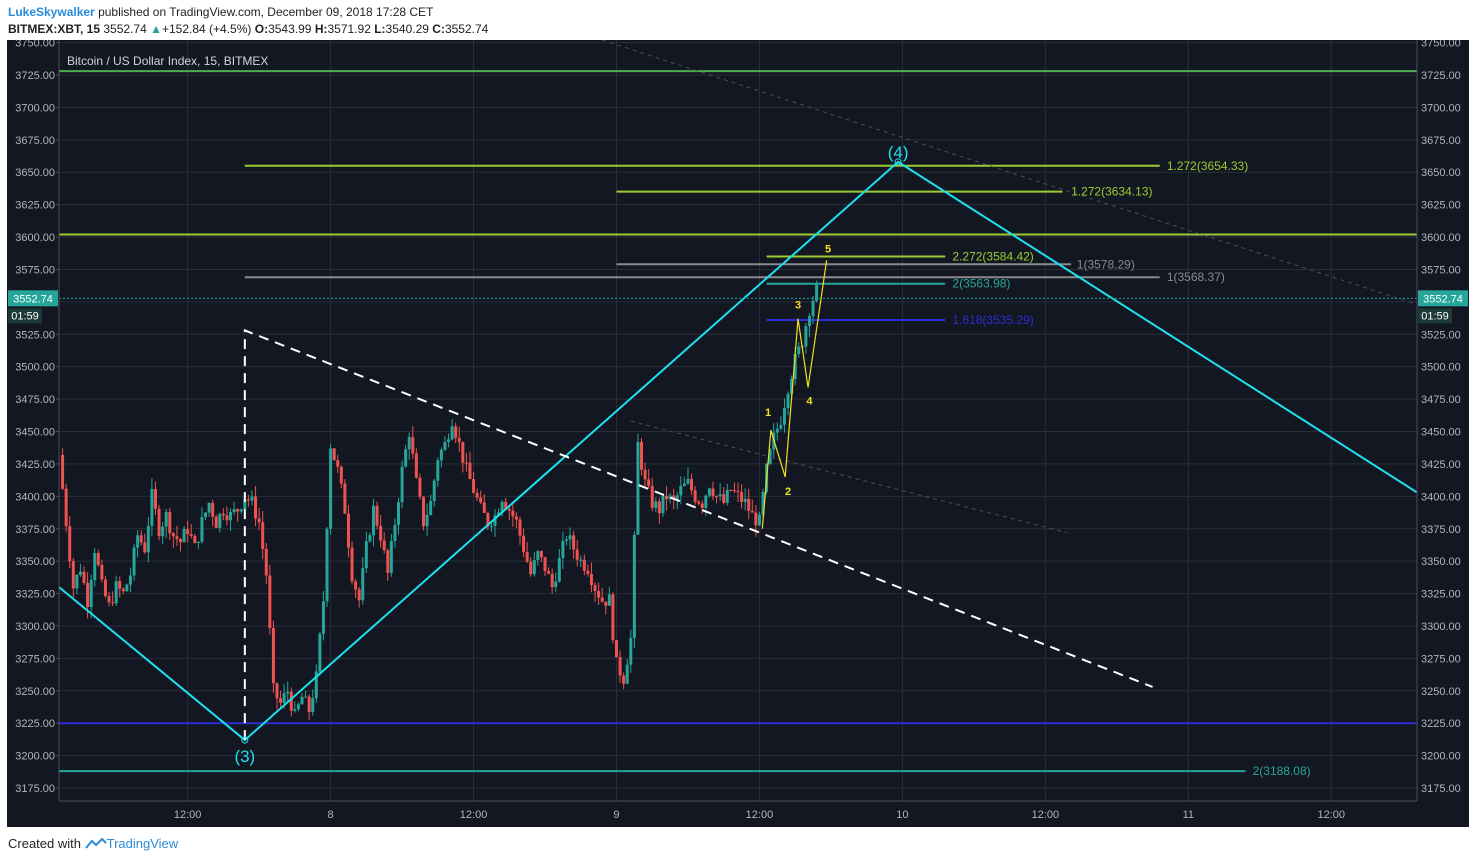 The width and height of the screenshot is (1475, 862). What do you see at coordinates (33, 298) in the screenshot?
I see `last-price-badge` at bounding box center [33, 298].